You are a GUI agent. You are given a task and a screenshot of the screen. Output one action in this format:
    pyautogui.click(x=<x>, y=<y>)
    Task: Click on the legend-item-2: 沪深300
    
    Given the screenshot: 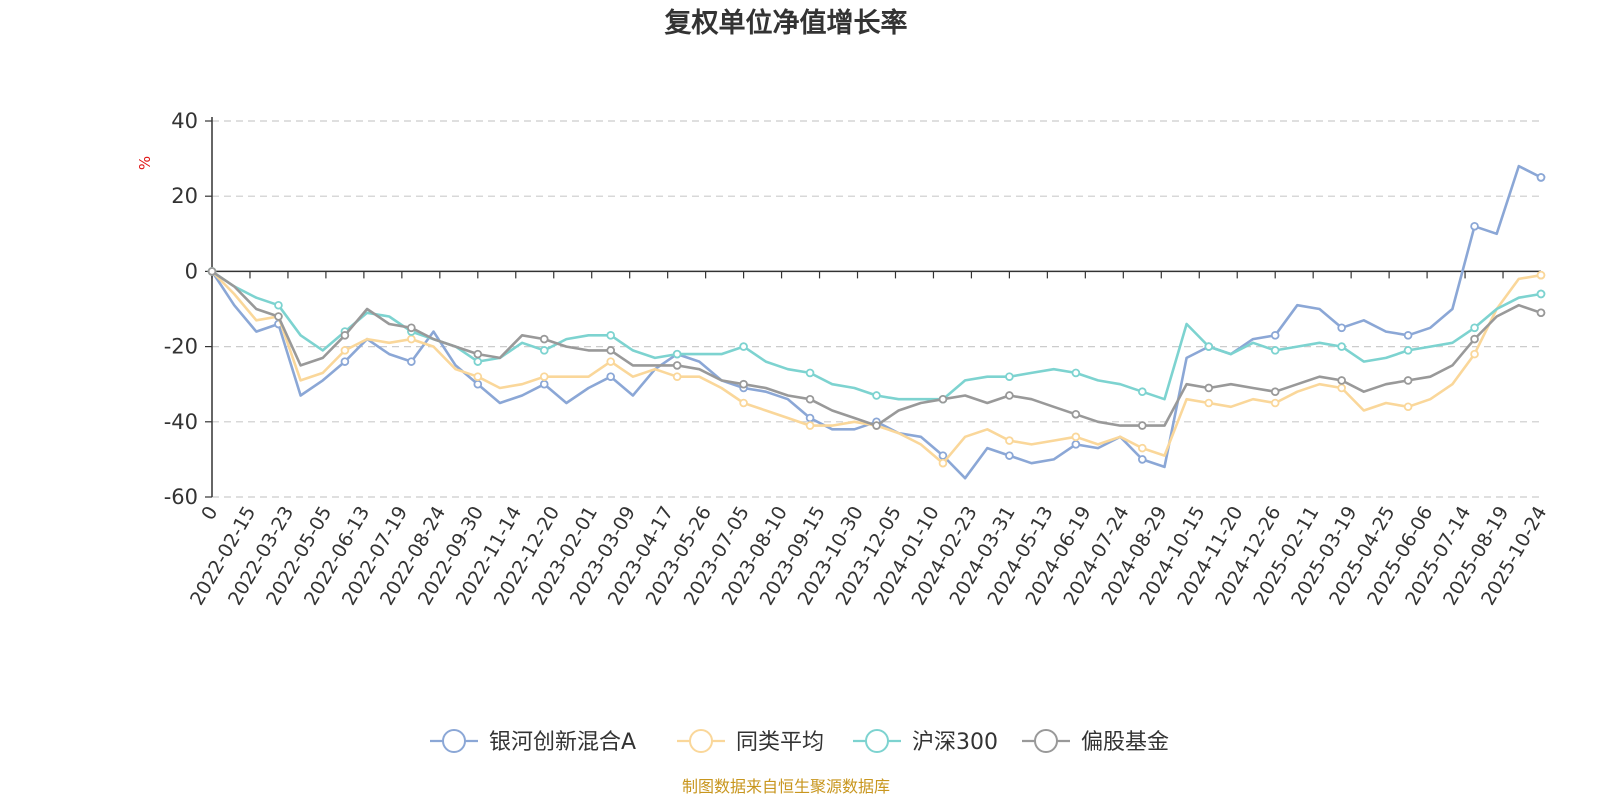 What is the action you would take?
    pyautogui.click(x=925, y=742)
    